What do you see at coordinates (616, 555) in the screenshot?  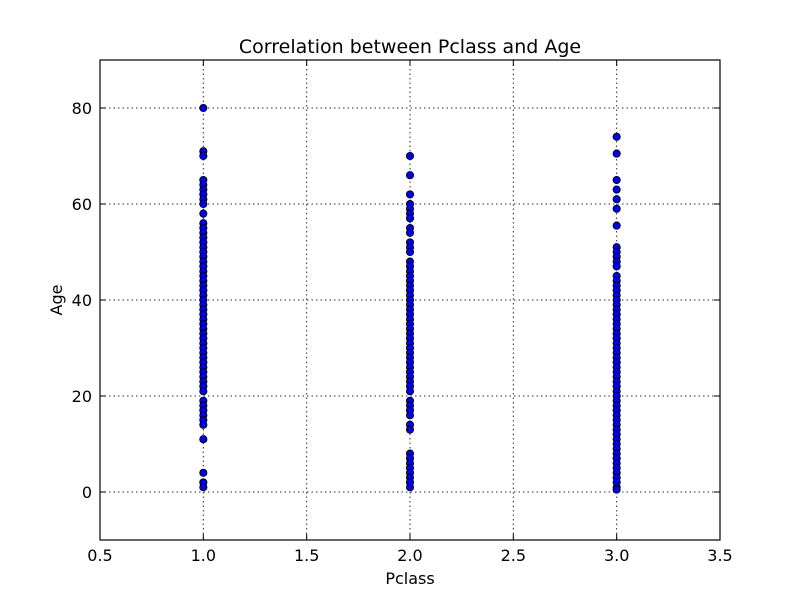 I see `x-tick-label: 3.0` at bounding box center [616, 555].